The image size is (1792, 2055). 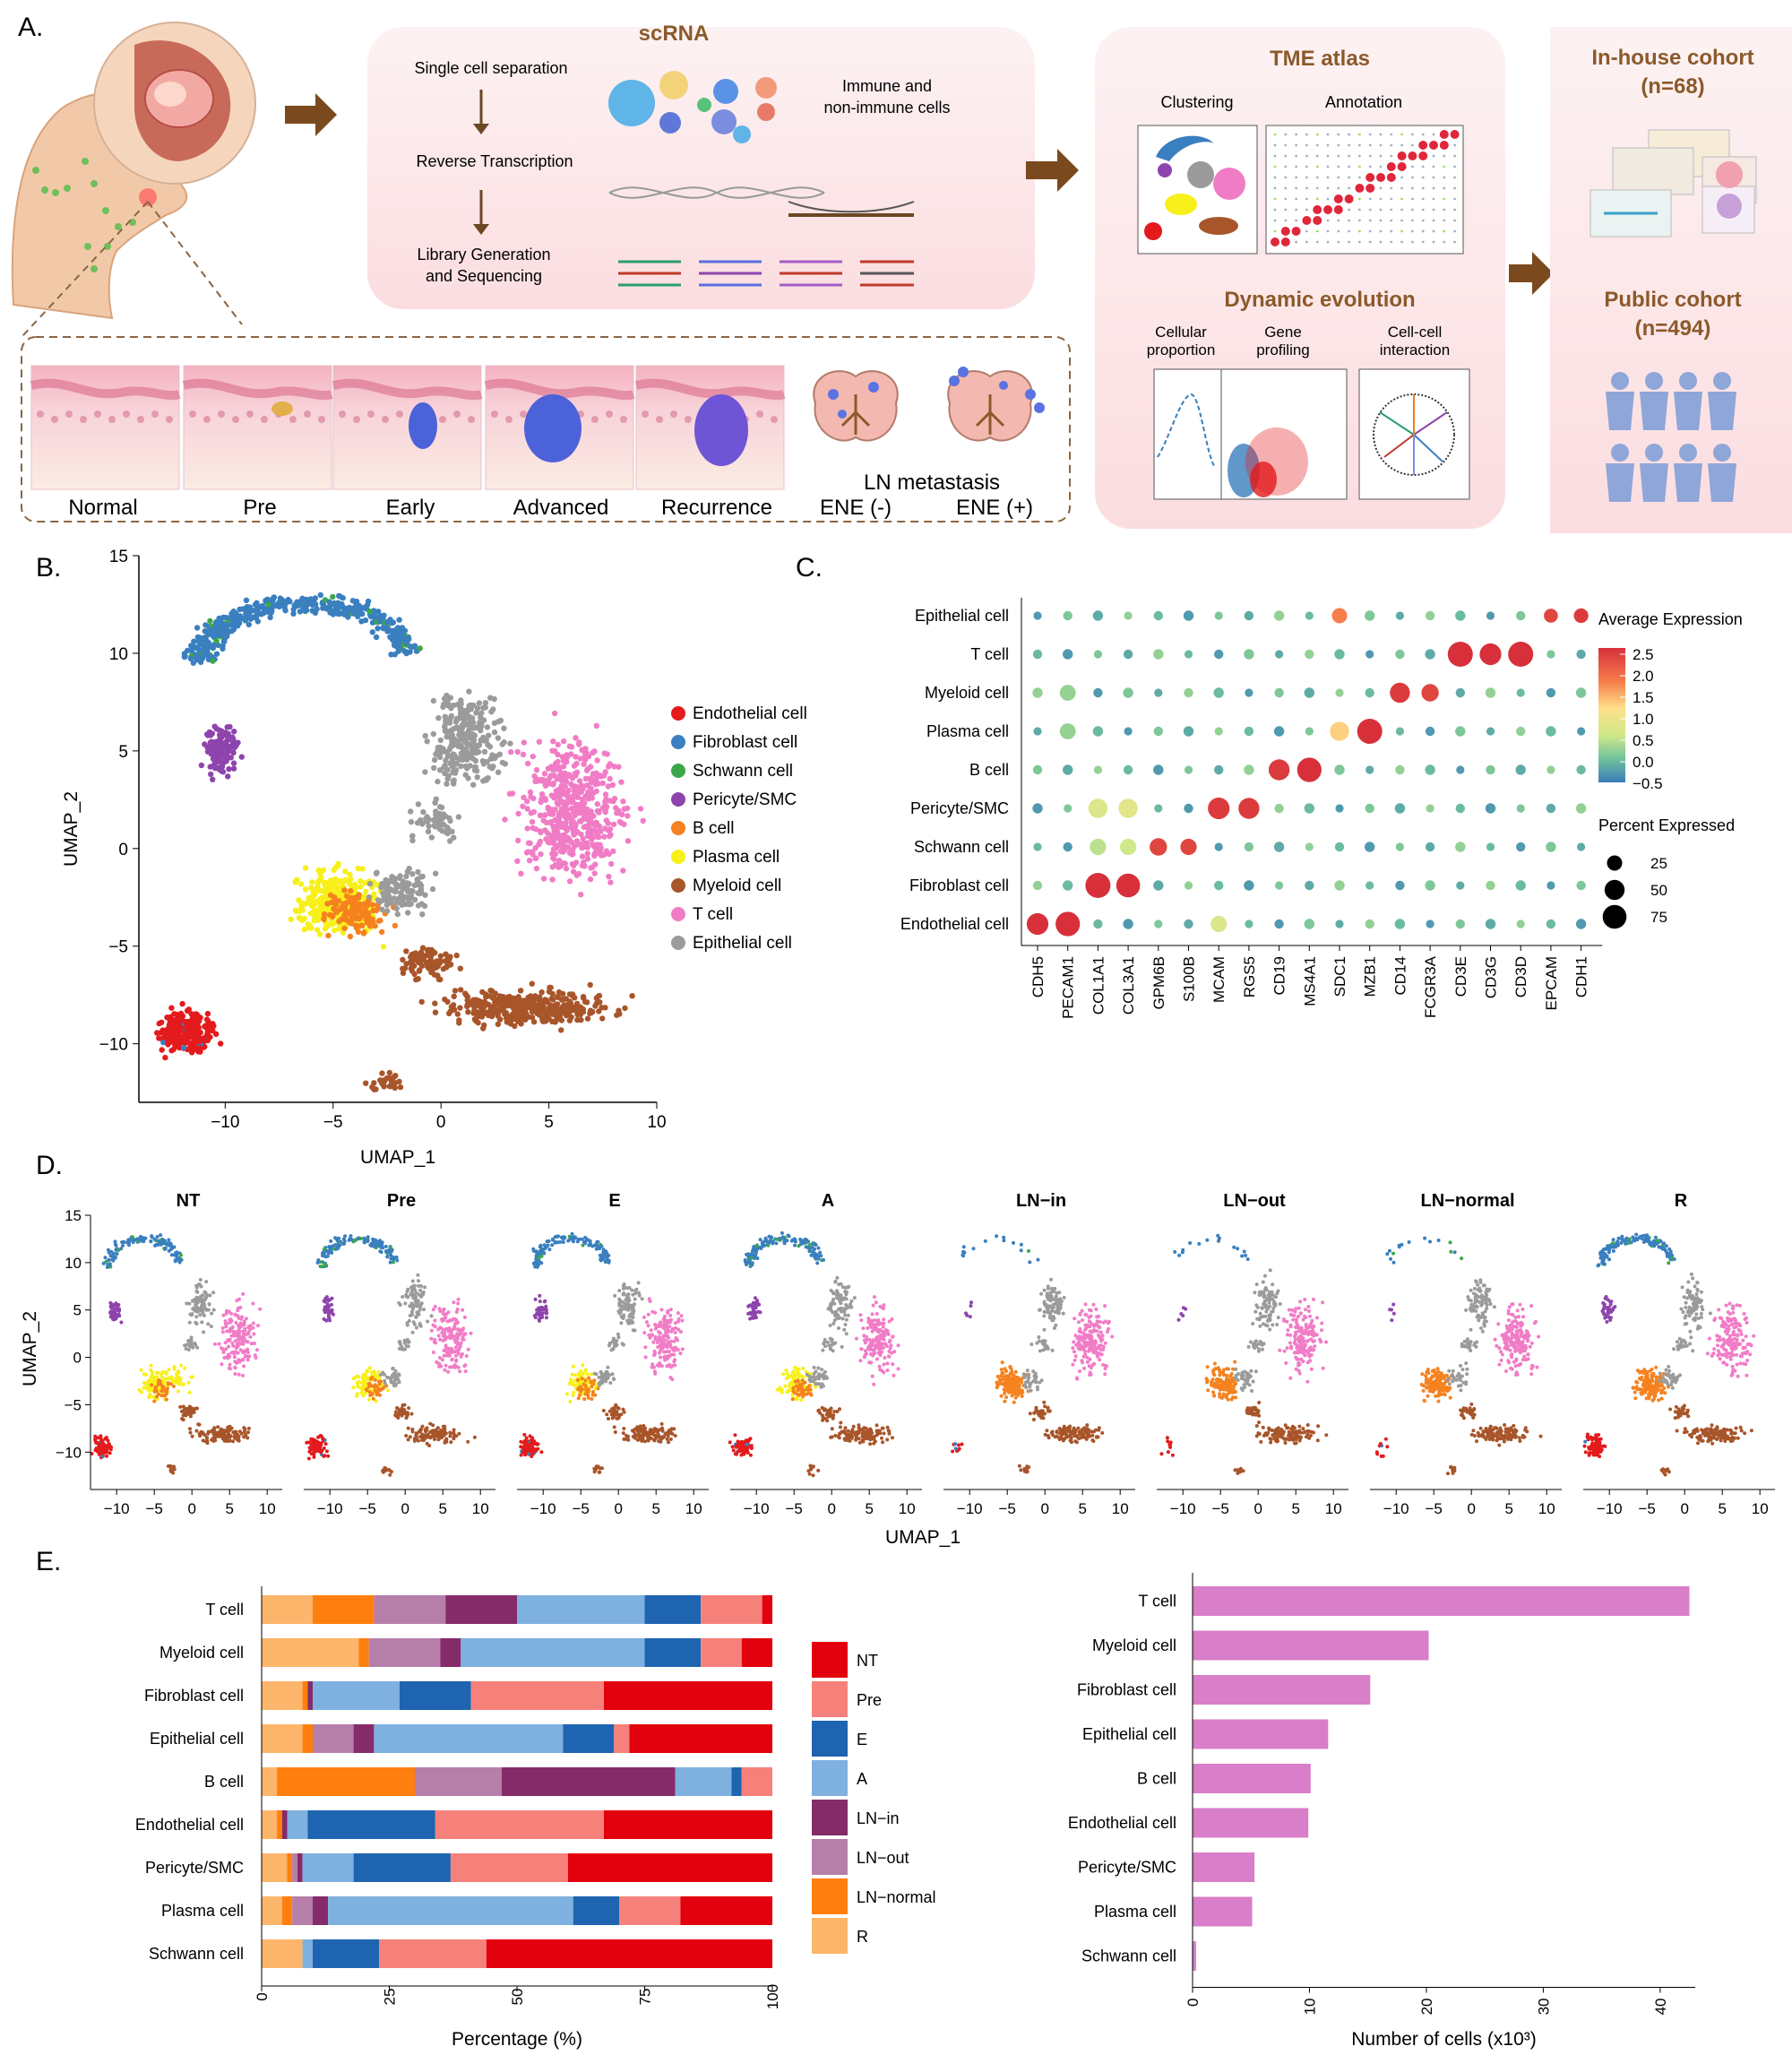 I want to click on dotplot-gene-label: COL1A1, so click(x=1098, y=985).